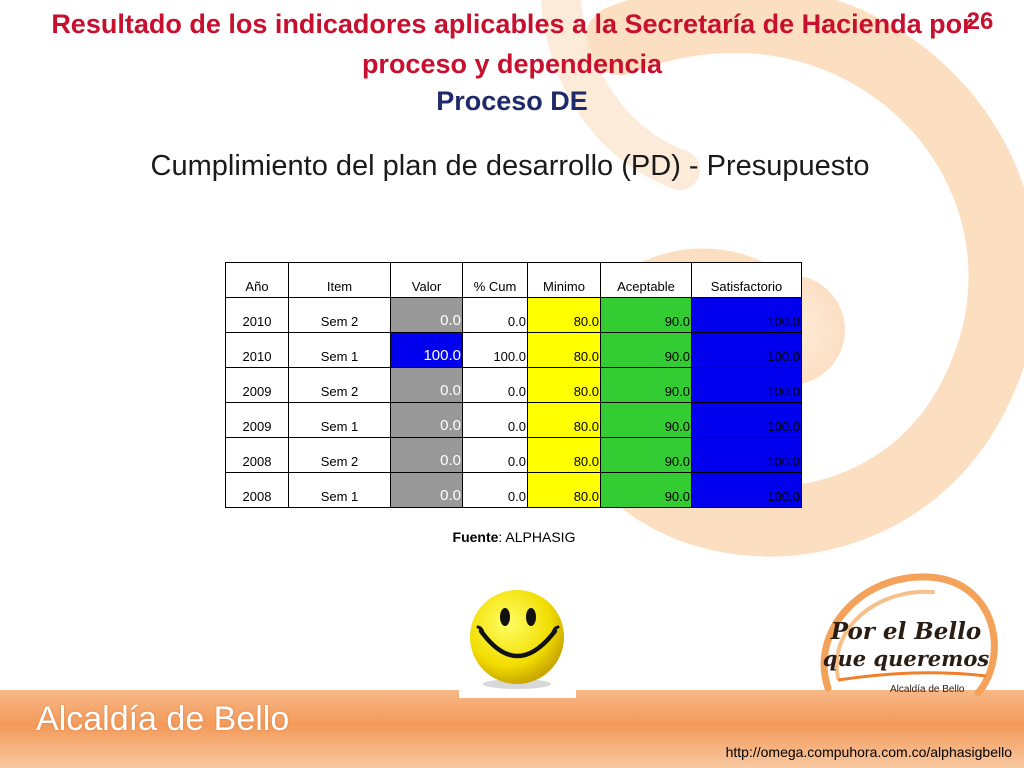  What do you see at coordinates (512, 101) in the screenshot?
I see `process-title: Proceso DE` at bounding box center [512, 101].